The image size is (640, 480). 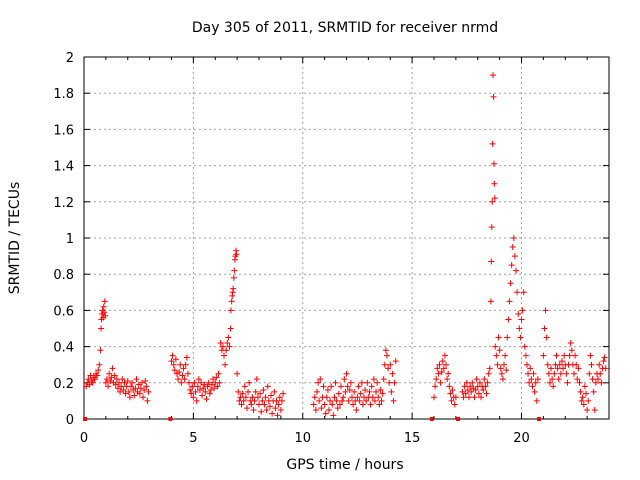 I want to click on y-tick-label: 0.6, so click(x=63, y=311).